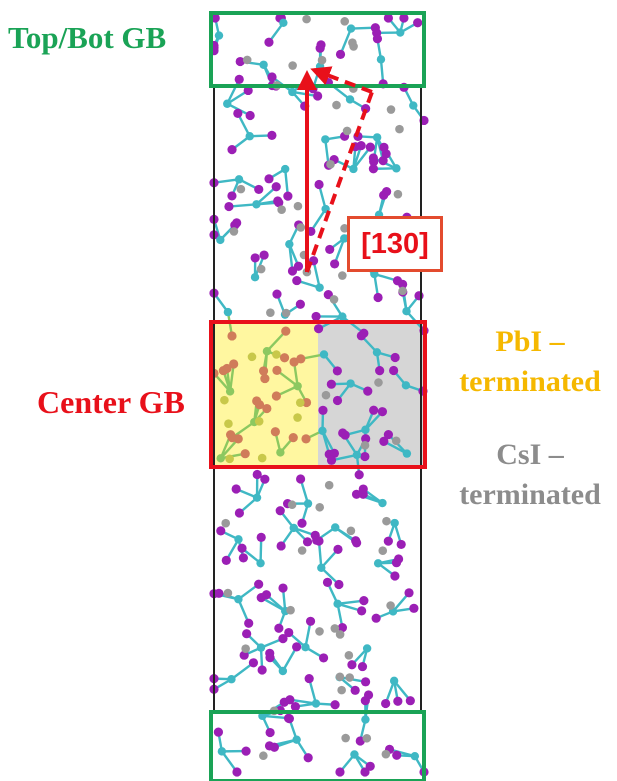  I want to click on direction-label-text: [130], so click(395, 243).